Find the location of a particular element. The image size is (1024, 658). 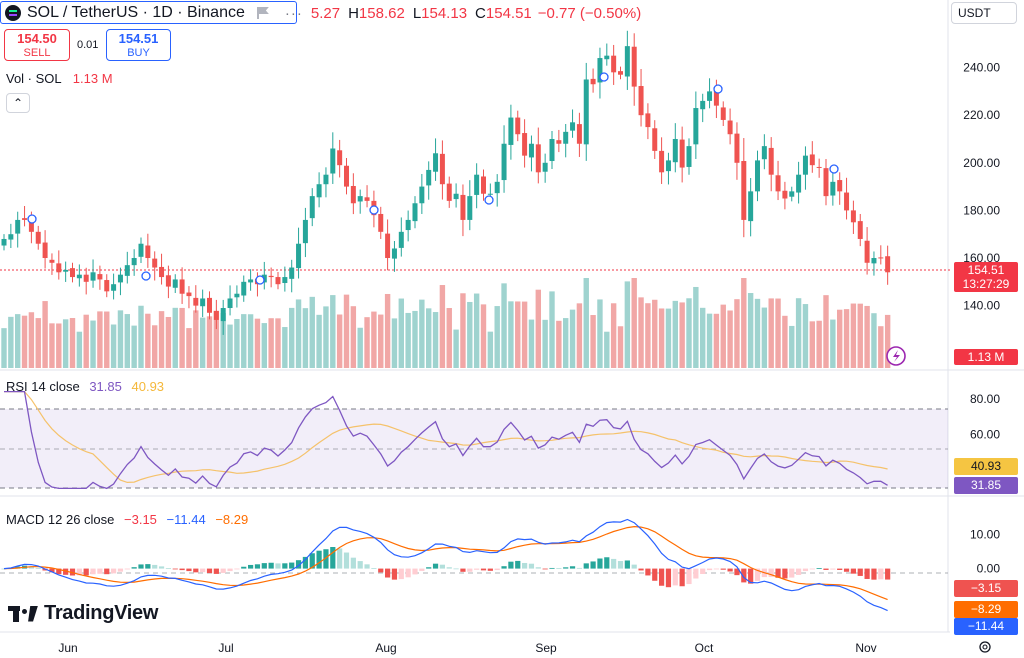

macd-legend-hist: −3.15 is located at coordinates (140, 519).